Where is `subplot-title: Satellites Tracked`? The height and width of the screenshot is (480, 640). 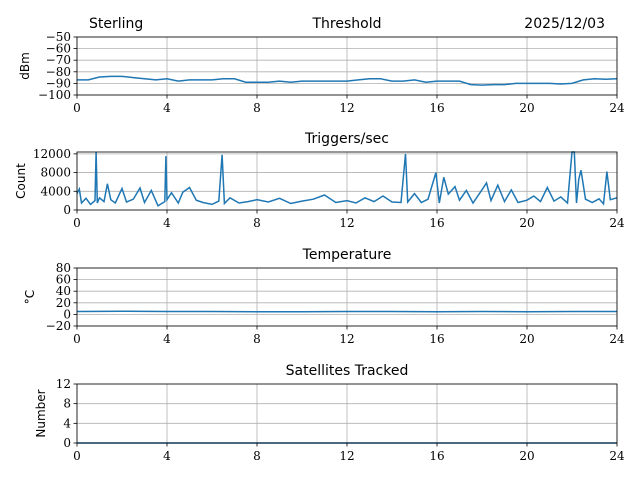 subplot-title: Satellites Tracked is located at coordinates (347, 371).